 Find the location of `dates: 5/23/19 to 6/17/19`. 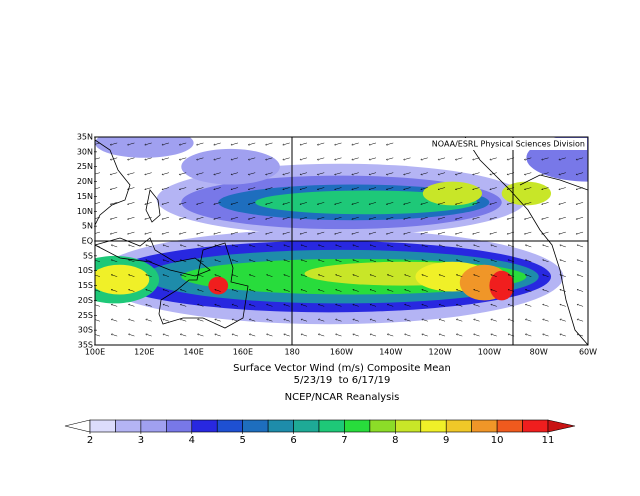

dates: 5/23/19 to 6/17/19 is located at coordinates (342, 380).